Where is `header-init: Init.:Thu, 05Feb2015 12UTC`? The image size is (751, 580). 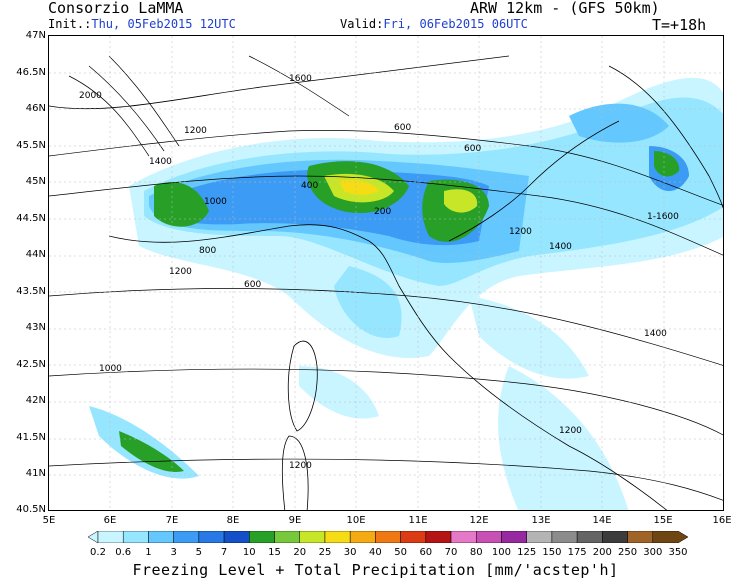
header-init: Init.:Thu, 05Feb2015 12UTC is located at coordinates (142, 24).